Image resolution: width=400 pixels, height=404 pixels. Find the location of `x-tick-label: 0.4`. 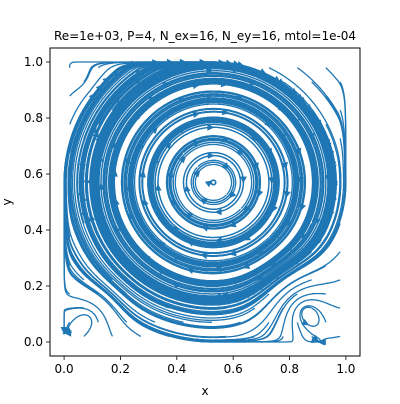

x-tick-label: 0.4 is located at coordinates (176, 369).